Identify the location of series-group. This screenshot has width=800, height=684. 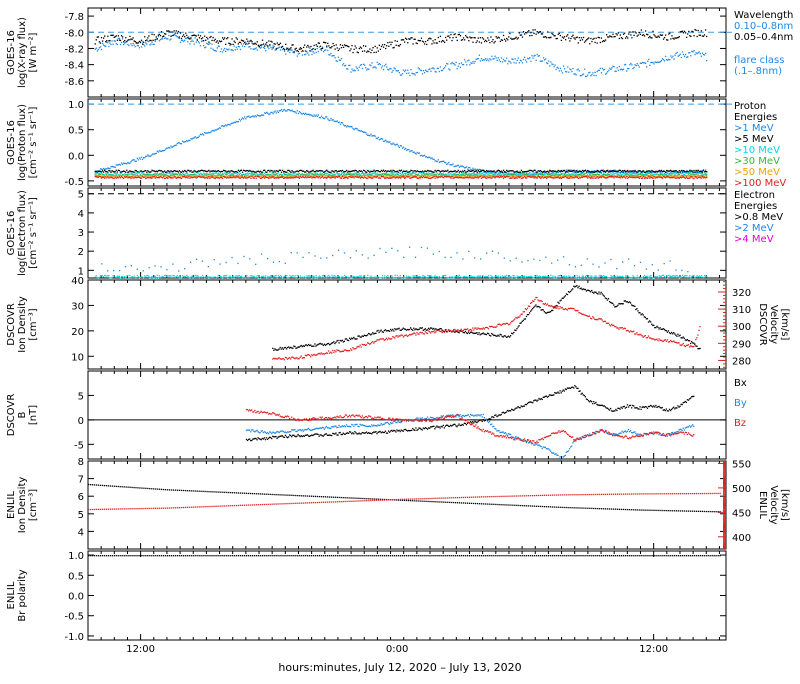
(401, 144).